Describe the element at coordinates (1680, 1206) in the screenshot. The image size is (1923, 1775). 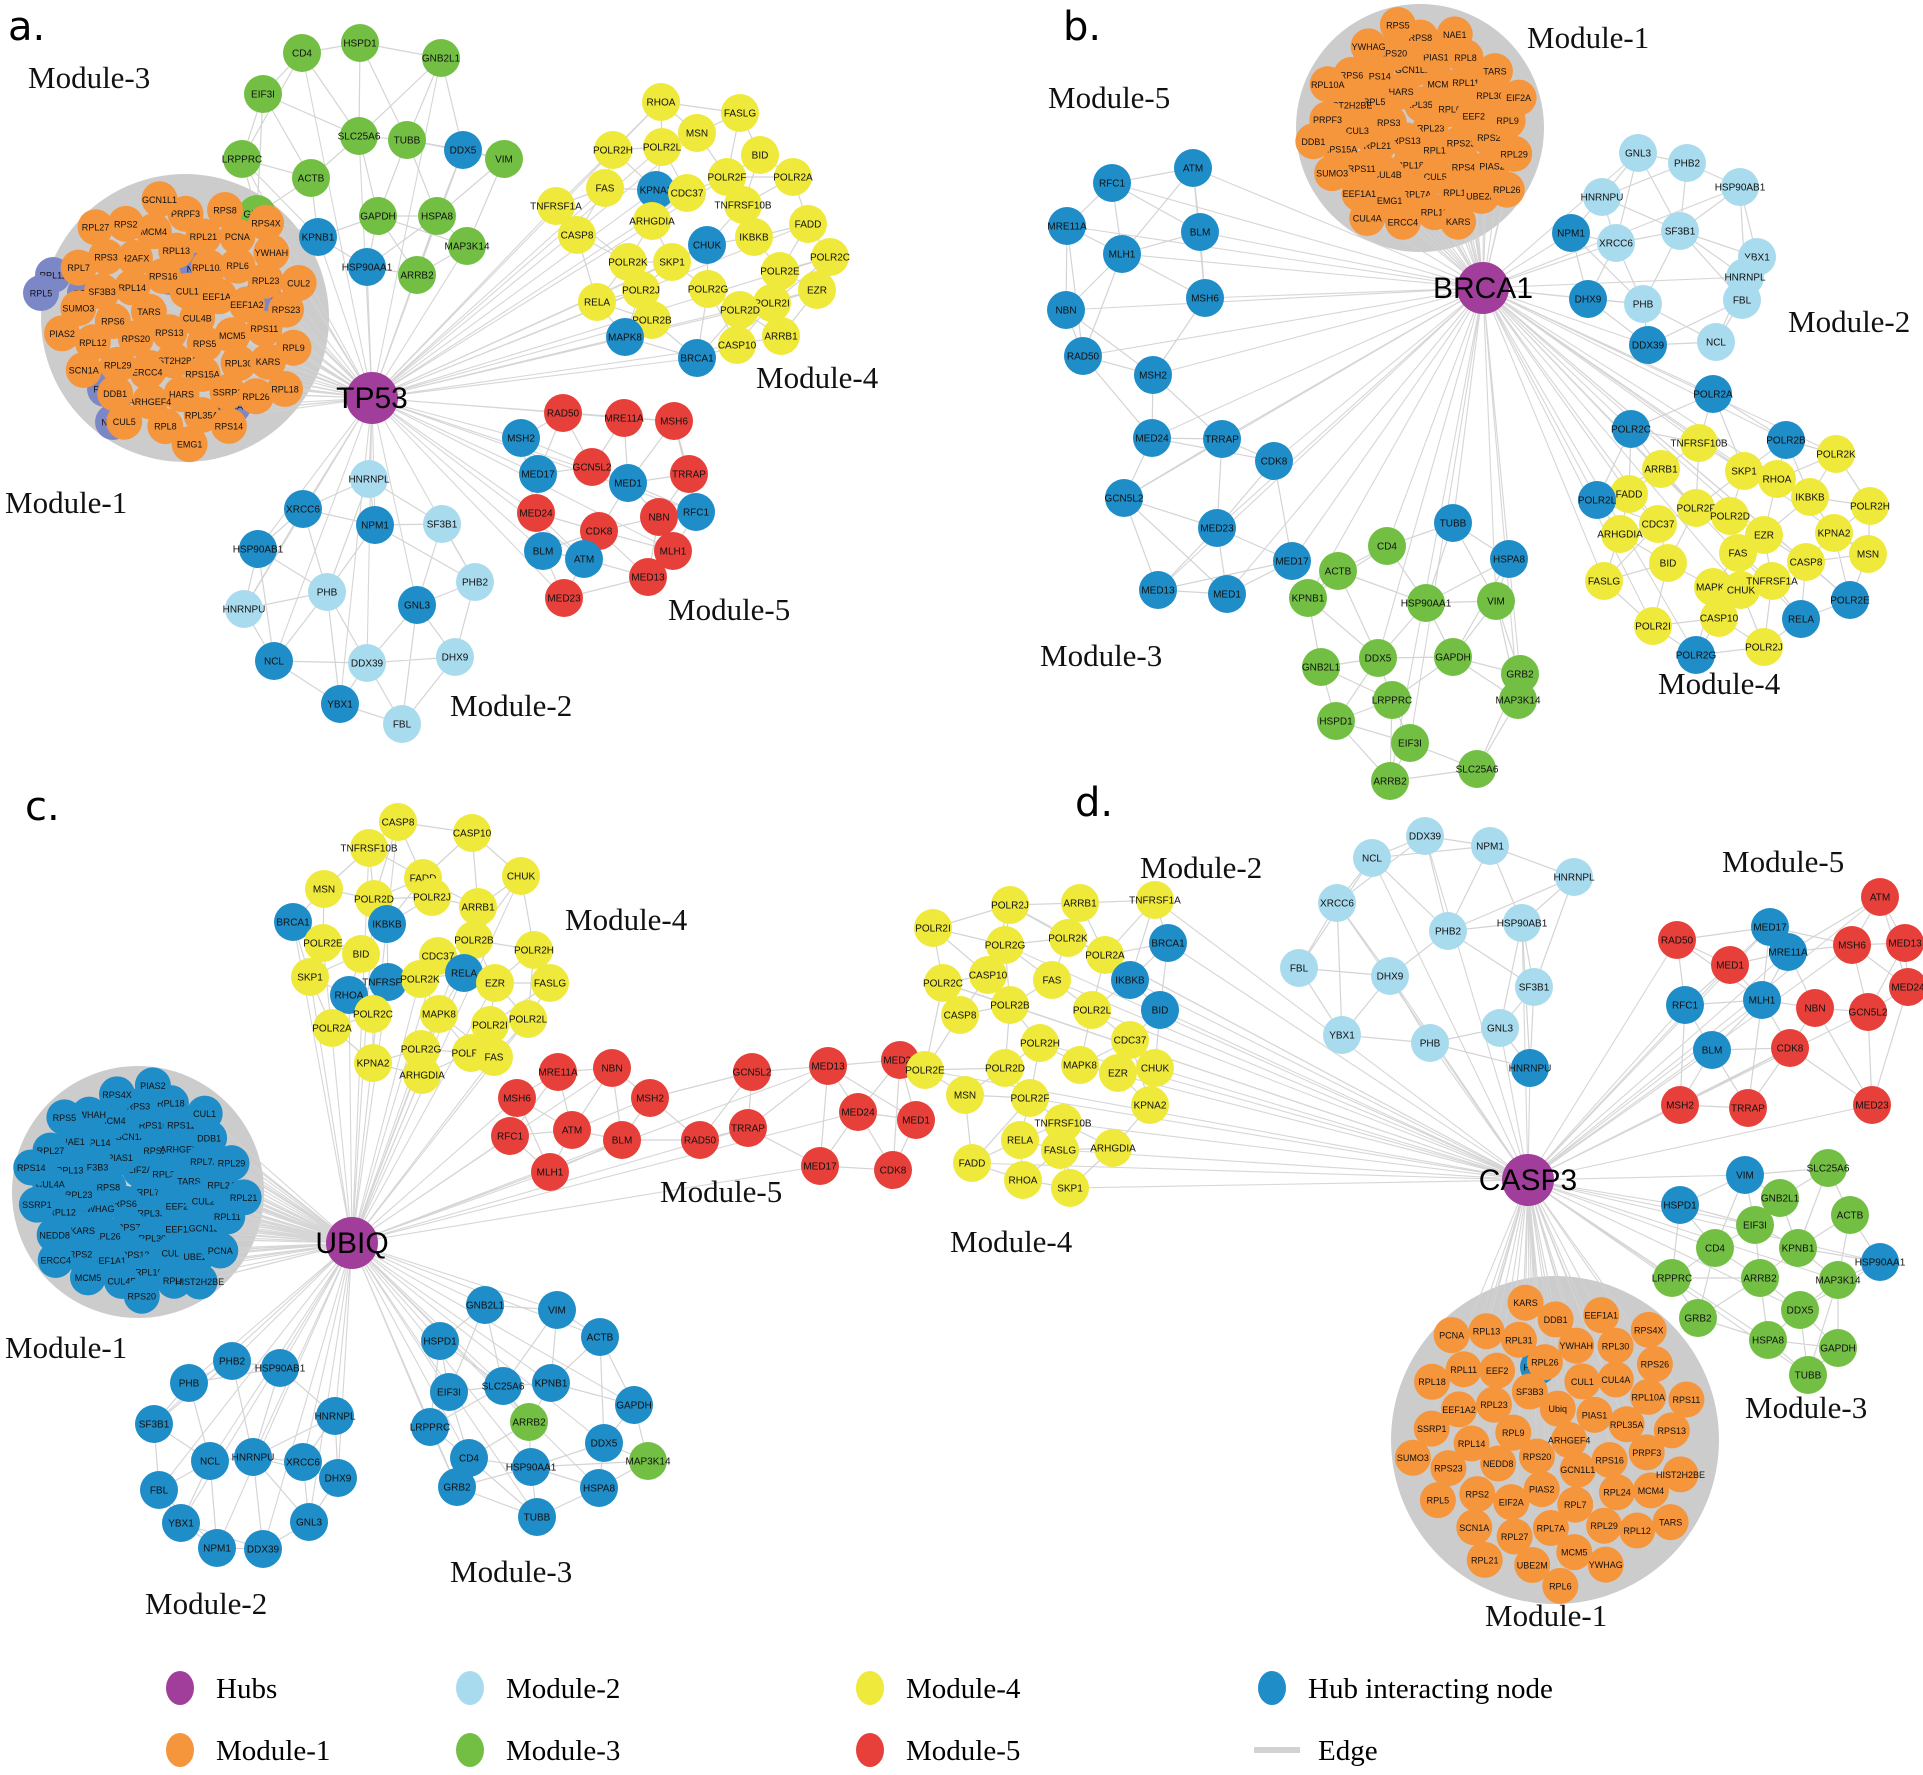
I see `node-label: HSPD1` at that location.